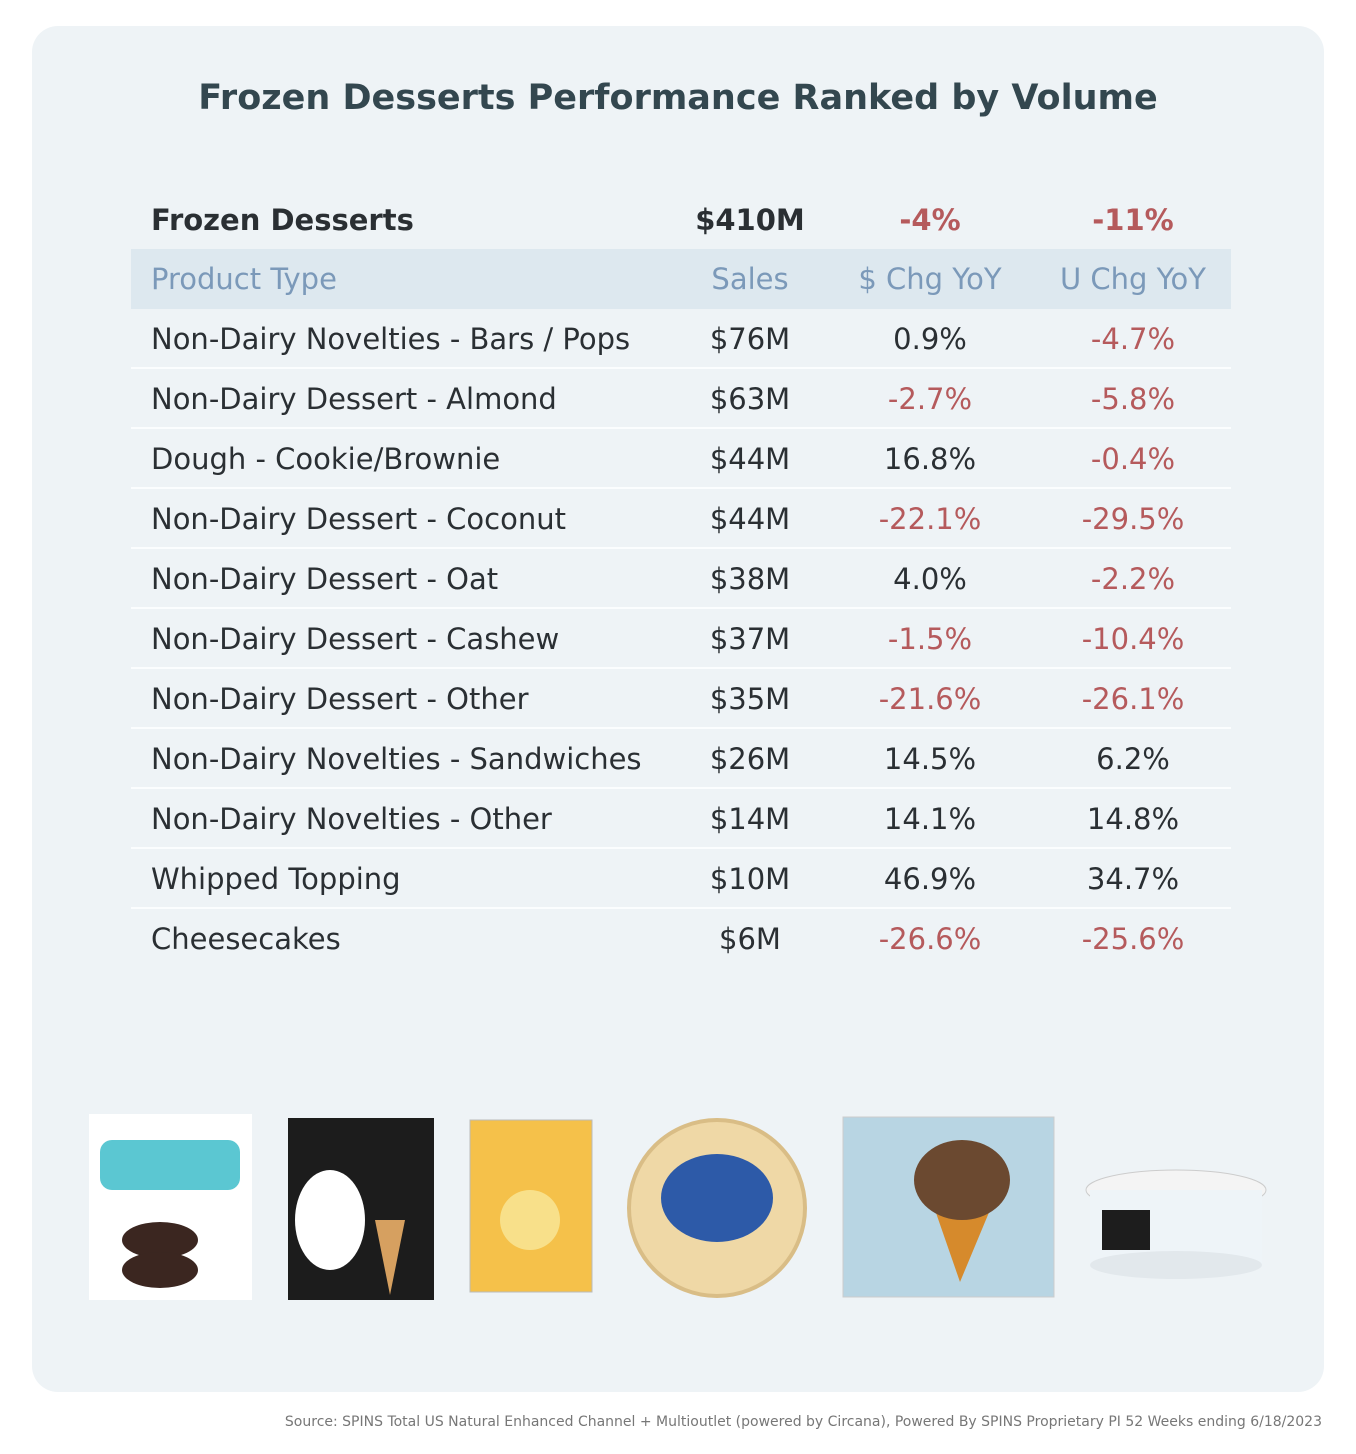 The height and width of the screenshot is (1454, 1356). I want to click on cell: Non-Dairy Novelties - Bars / Pops, so click(391, 339).